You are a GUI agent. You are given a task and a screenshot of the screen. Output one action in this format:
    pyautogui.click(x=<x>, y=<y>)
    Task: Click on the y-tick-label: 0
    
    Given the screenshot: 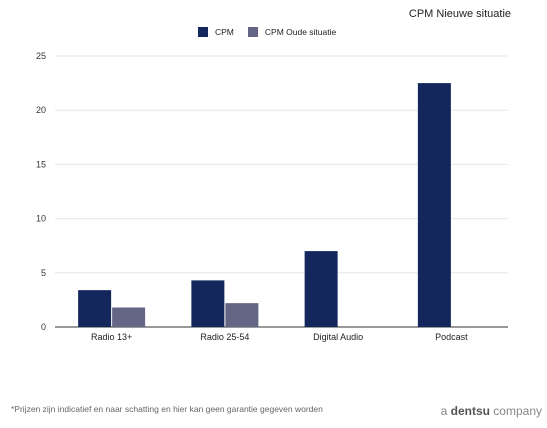 What is the action you would take?
    pyautogui.click(x=43, y=327)
    